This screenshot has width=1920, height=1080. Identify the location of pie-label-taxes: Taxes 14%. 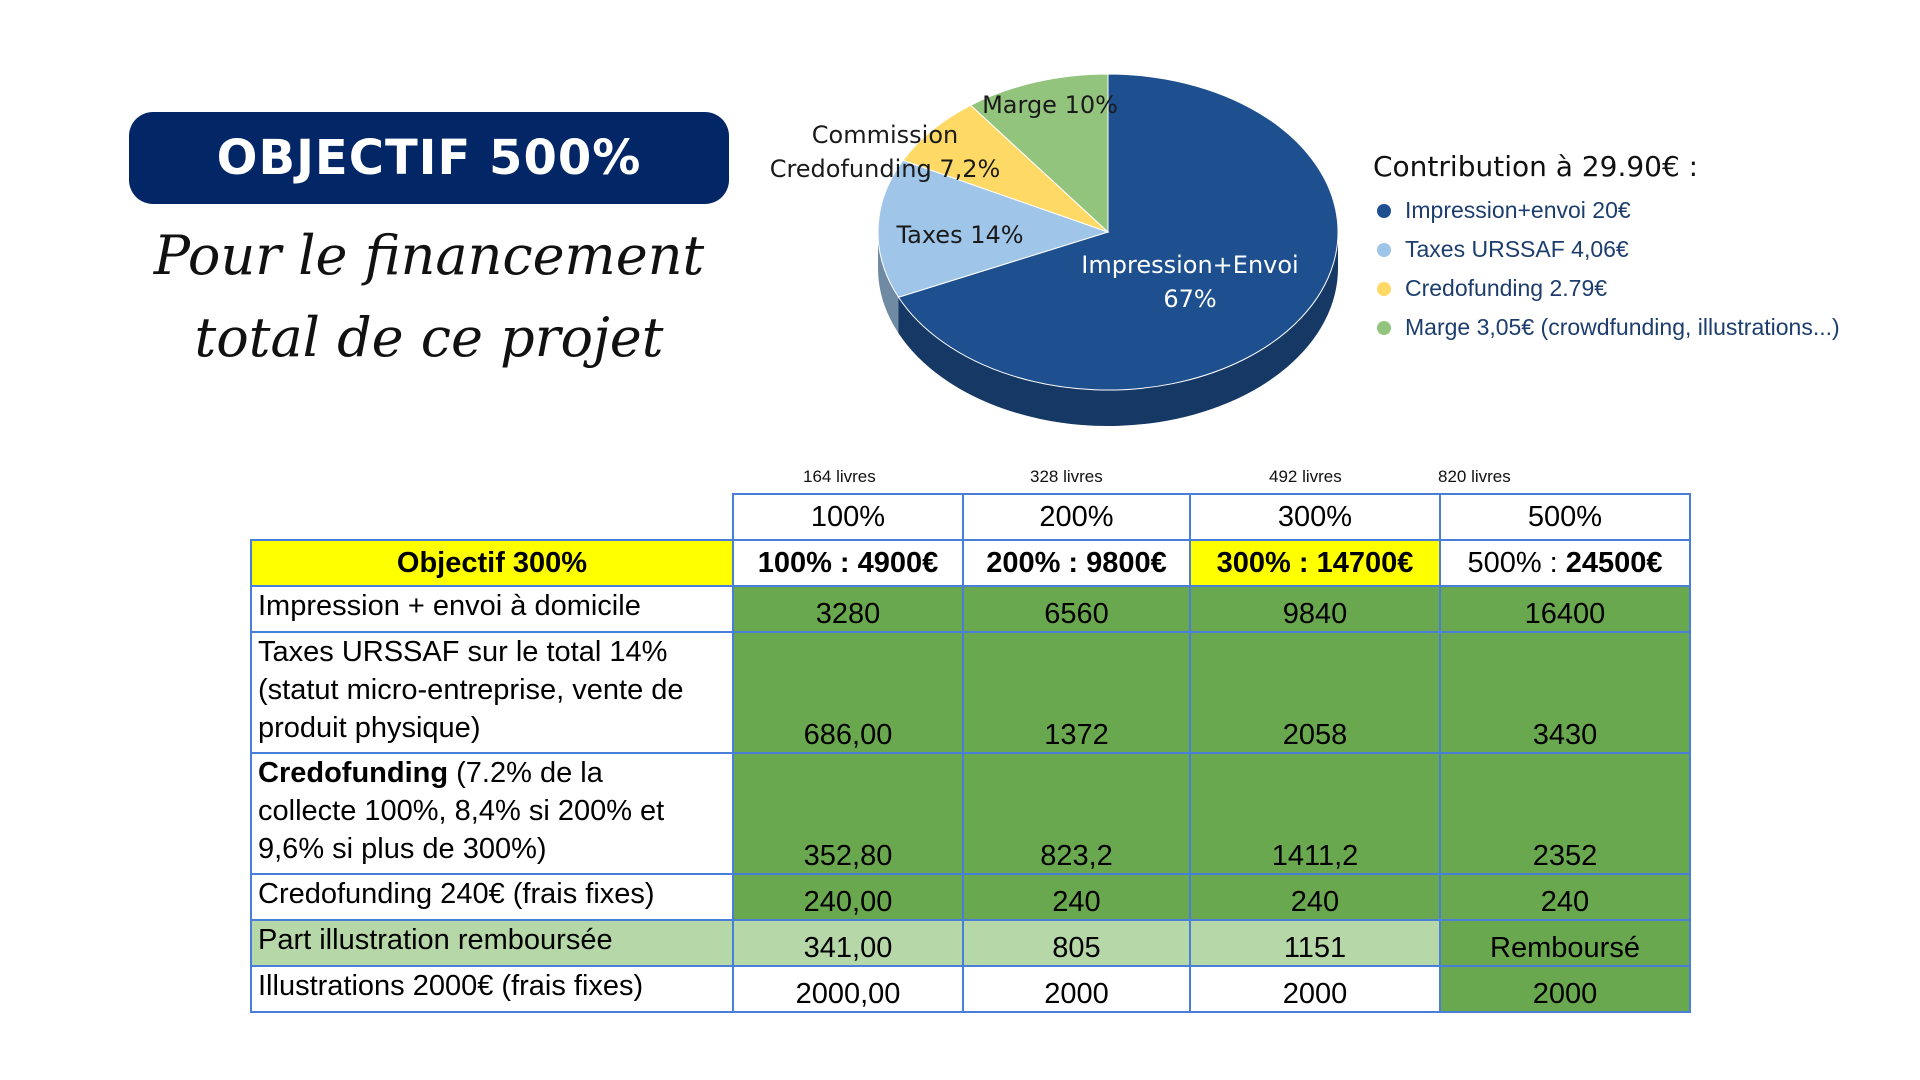
(960, 235).